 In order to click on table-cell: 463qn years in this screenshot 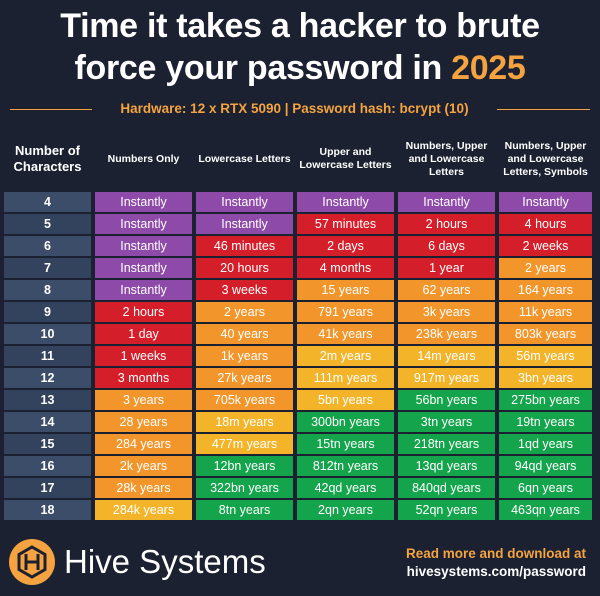, I will do `click(545, 510)`.